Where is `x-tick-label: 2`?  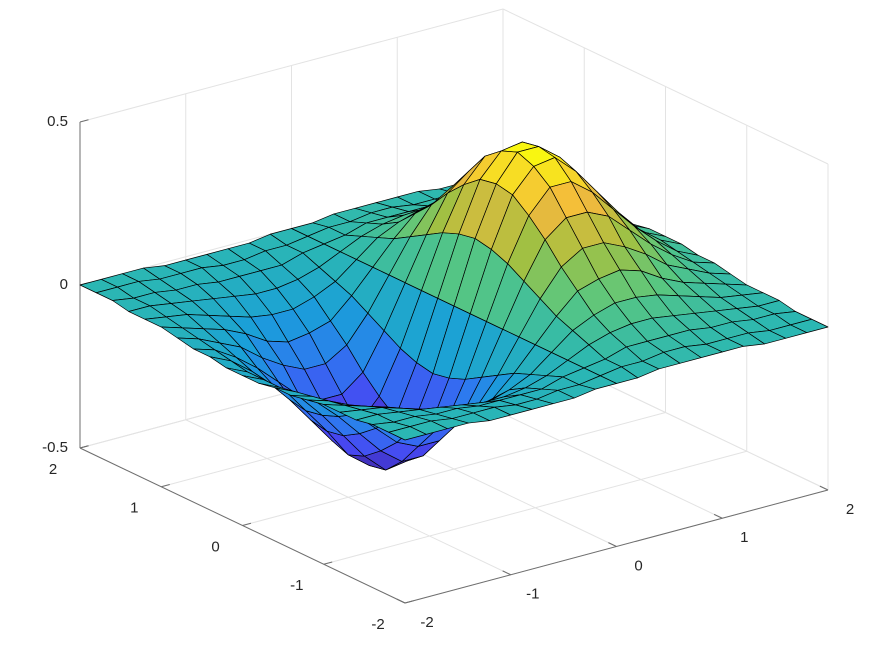
x-tick-label: 2 is located at coordinates (850, 509).